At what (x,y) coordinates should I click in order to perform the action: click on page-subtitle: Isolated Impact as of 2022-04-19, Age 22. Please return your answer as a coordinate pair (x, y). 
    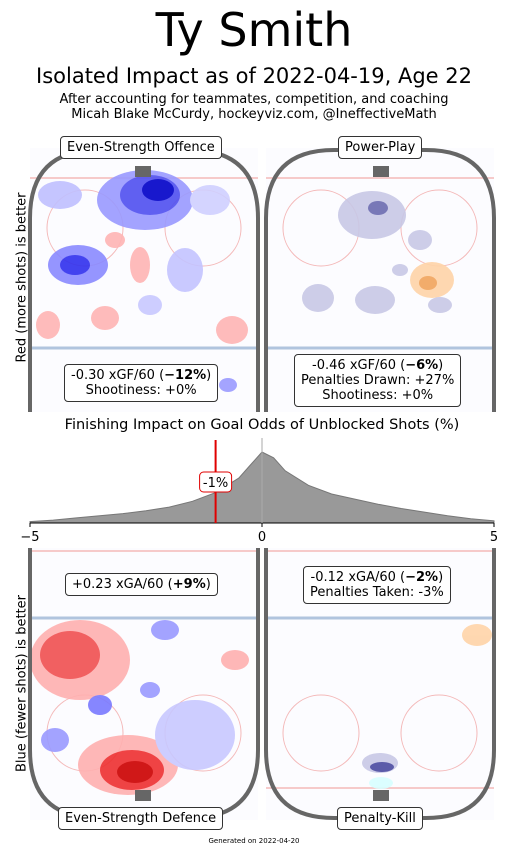
    Looking at the image, I should click on (254, 76).